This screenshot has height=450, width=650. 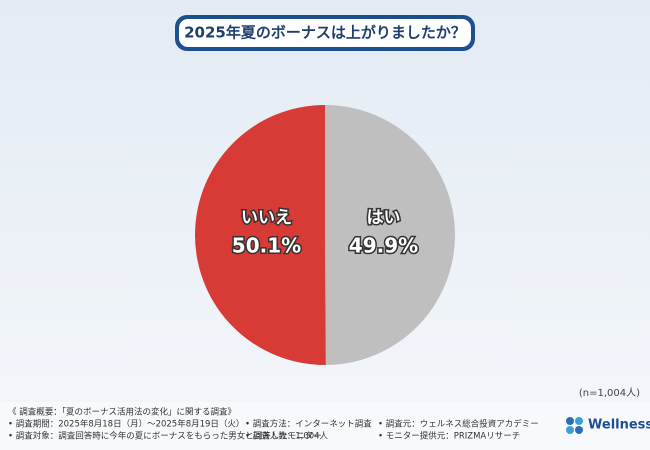 What do you see at coordinates (266, 246) in the screenshot?
I see `value-label: 50.1%` at bounding box center [266, 246].